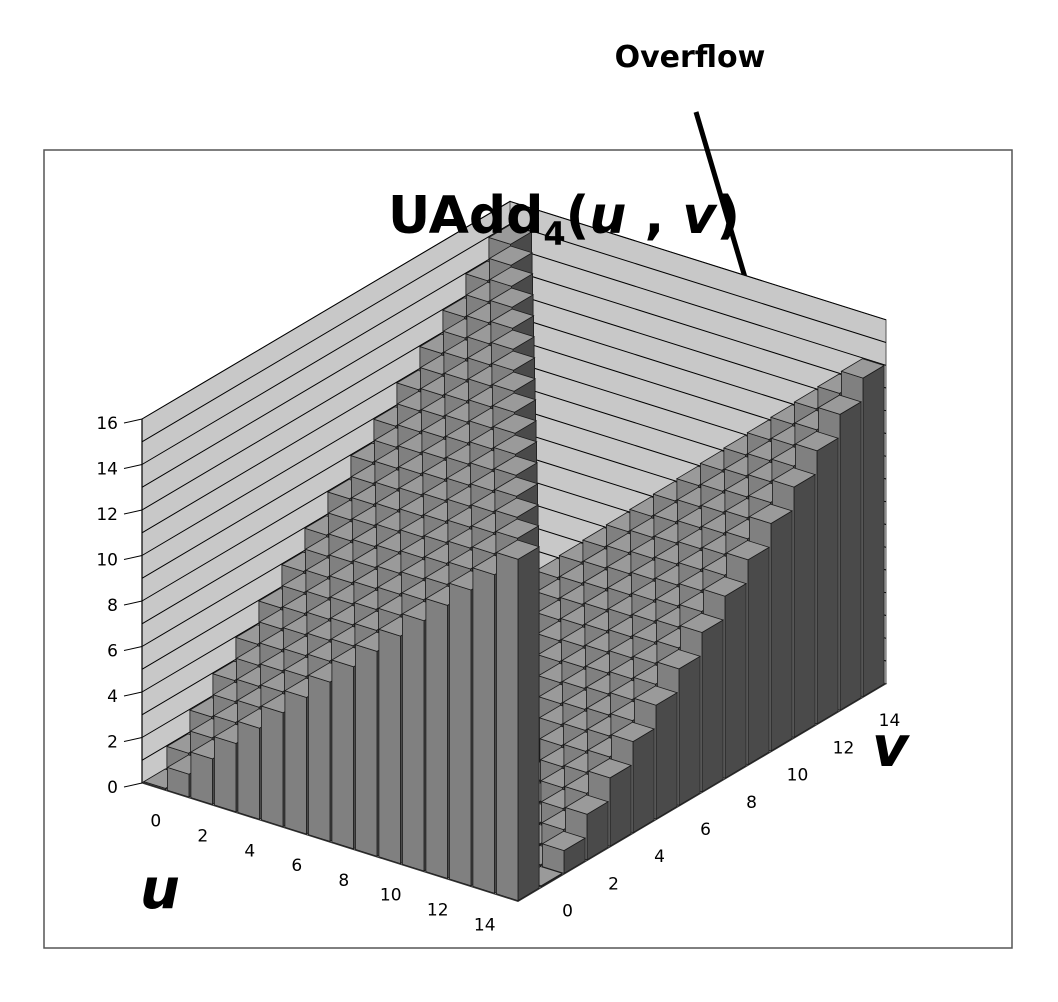 This screenshot has width=1058, height=1002. I want to click on u-tick-label: 14, so click(485, 925).